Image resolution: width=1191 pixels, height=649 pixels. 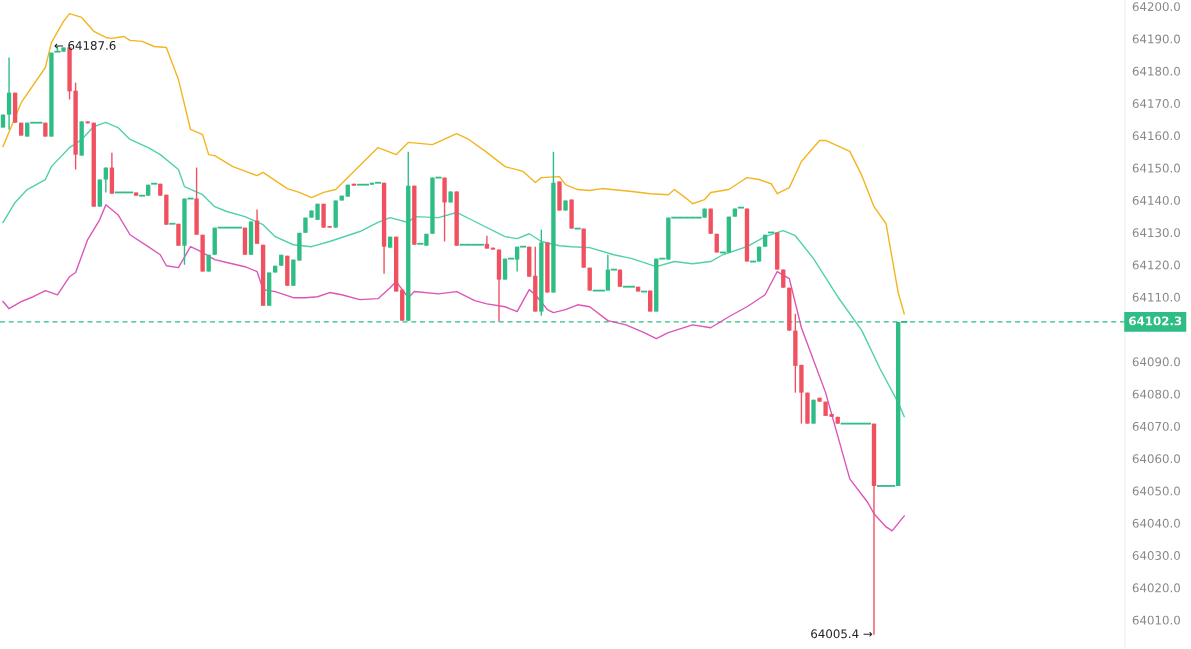 I want to click on y-tick-label: 64200.0, so click(x=1156, y=7).